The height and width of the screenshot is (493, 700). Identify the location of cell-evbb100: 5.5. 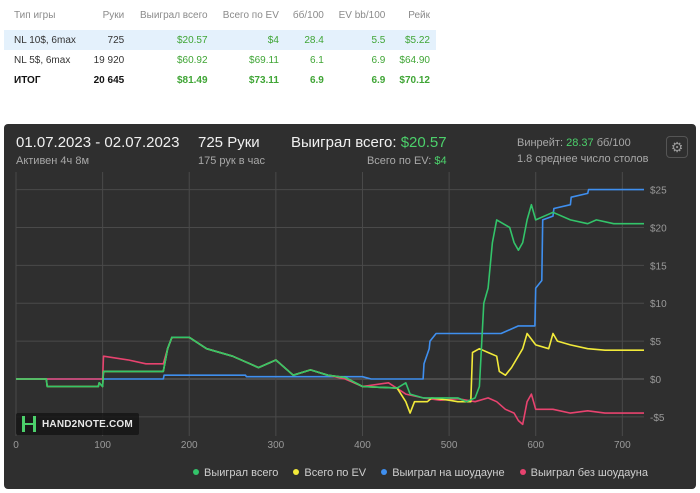
(360, 40).